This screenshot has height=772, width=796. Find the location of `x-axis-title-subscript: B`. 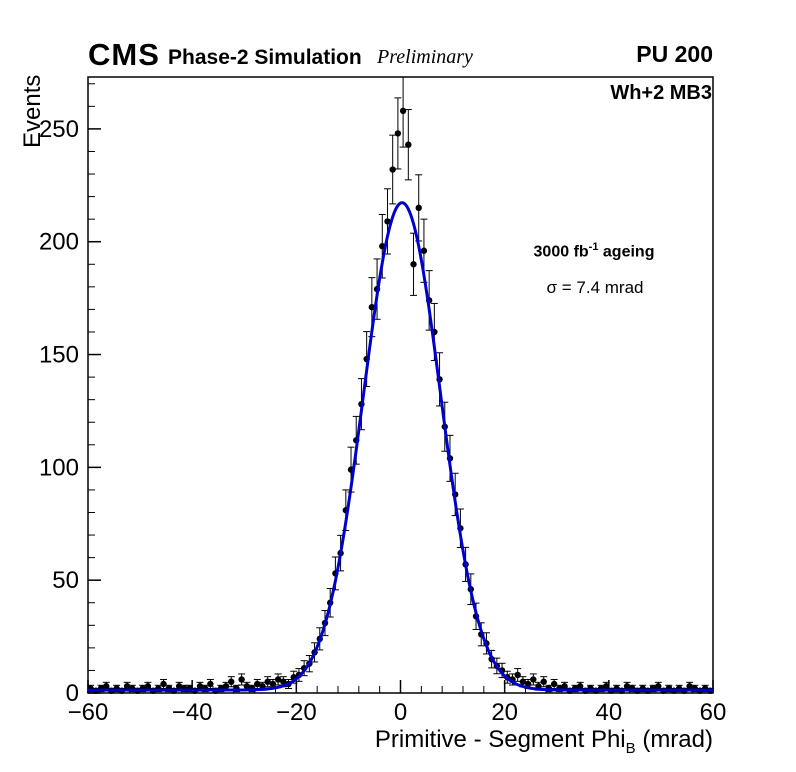

x-axis-title-subscript: B is located at coordinates (630, 748).